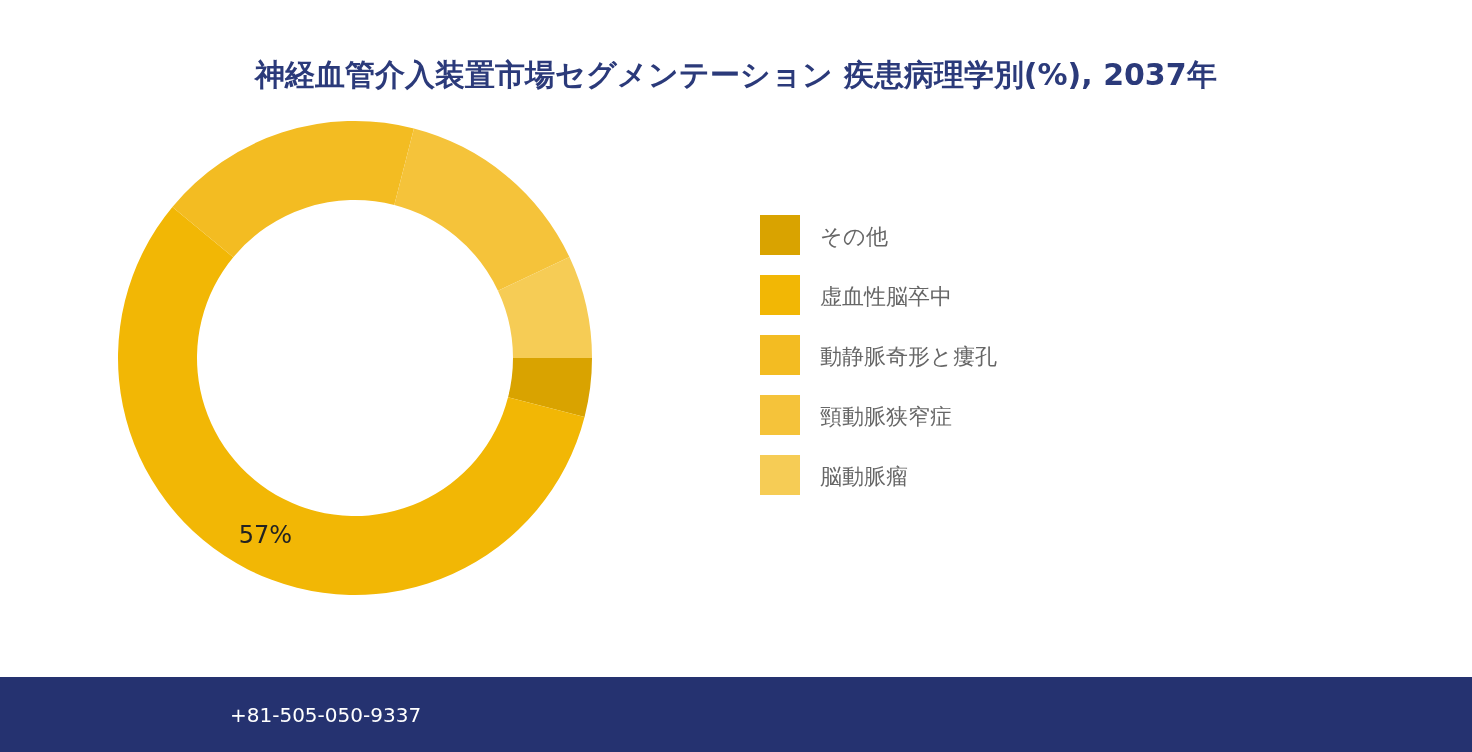  I want to click on legend-label: 脳動脈瘤, so click(864, 476).